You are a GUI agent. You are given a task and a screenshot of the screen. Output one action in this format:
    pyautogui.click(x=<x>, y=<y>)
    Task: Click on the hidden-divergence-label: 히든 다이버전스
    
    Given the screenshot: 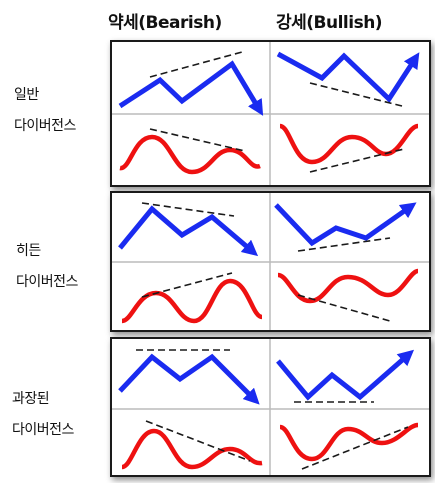 What is the action you would take?
    pyautogui.click(x=47, y=267)
    